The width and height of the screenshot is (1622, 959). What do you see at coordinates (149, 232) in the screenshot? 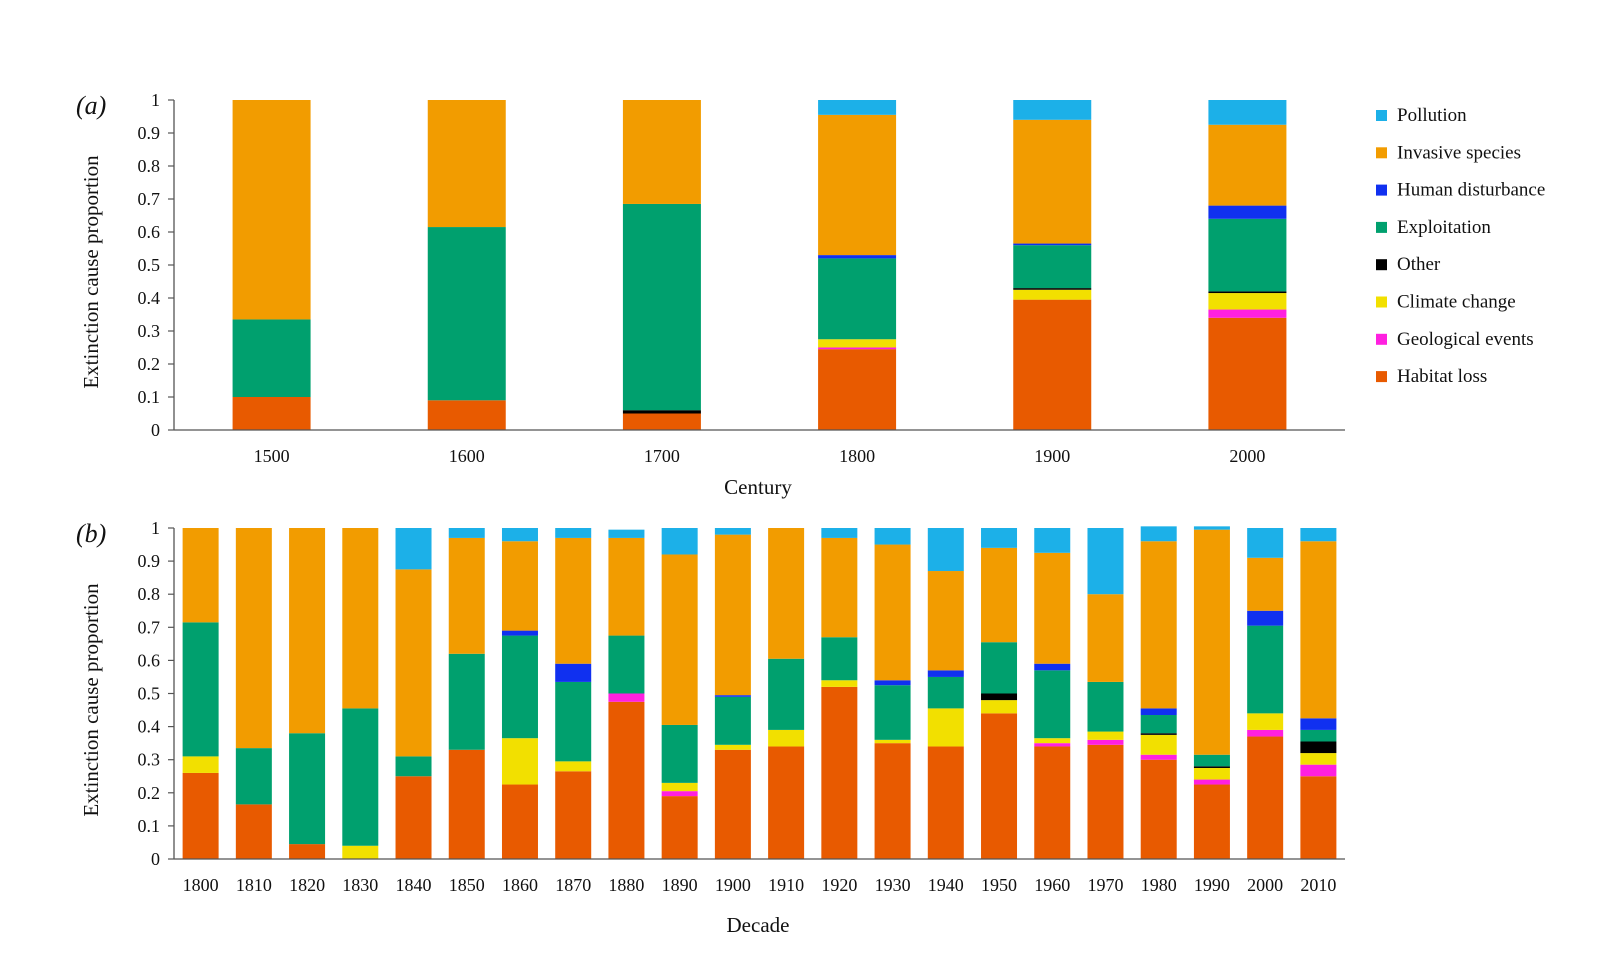
I see `panel-a-y-tick-label: 0.6` at bounding box center [149, 232].